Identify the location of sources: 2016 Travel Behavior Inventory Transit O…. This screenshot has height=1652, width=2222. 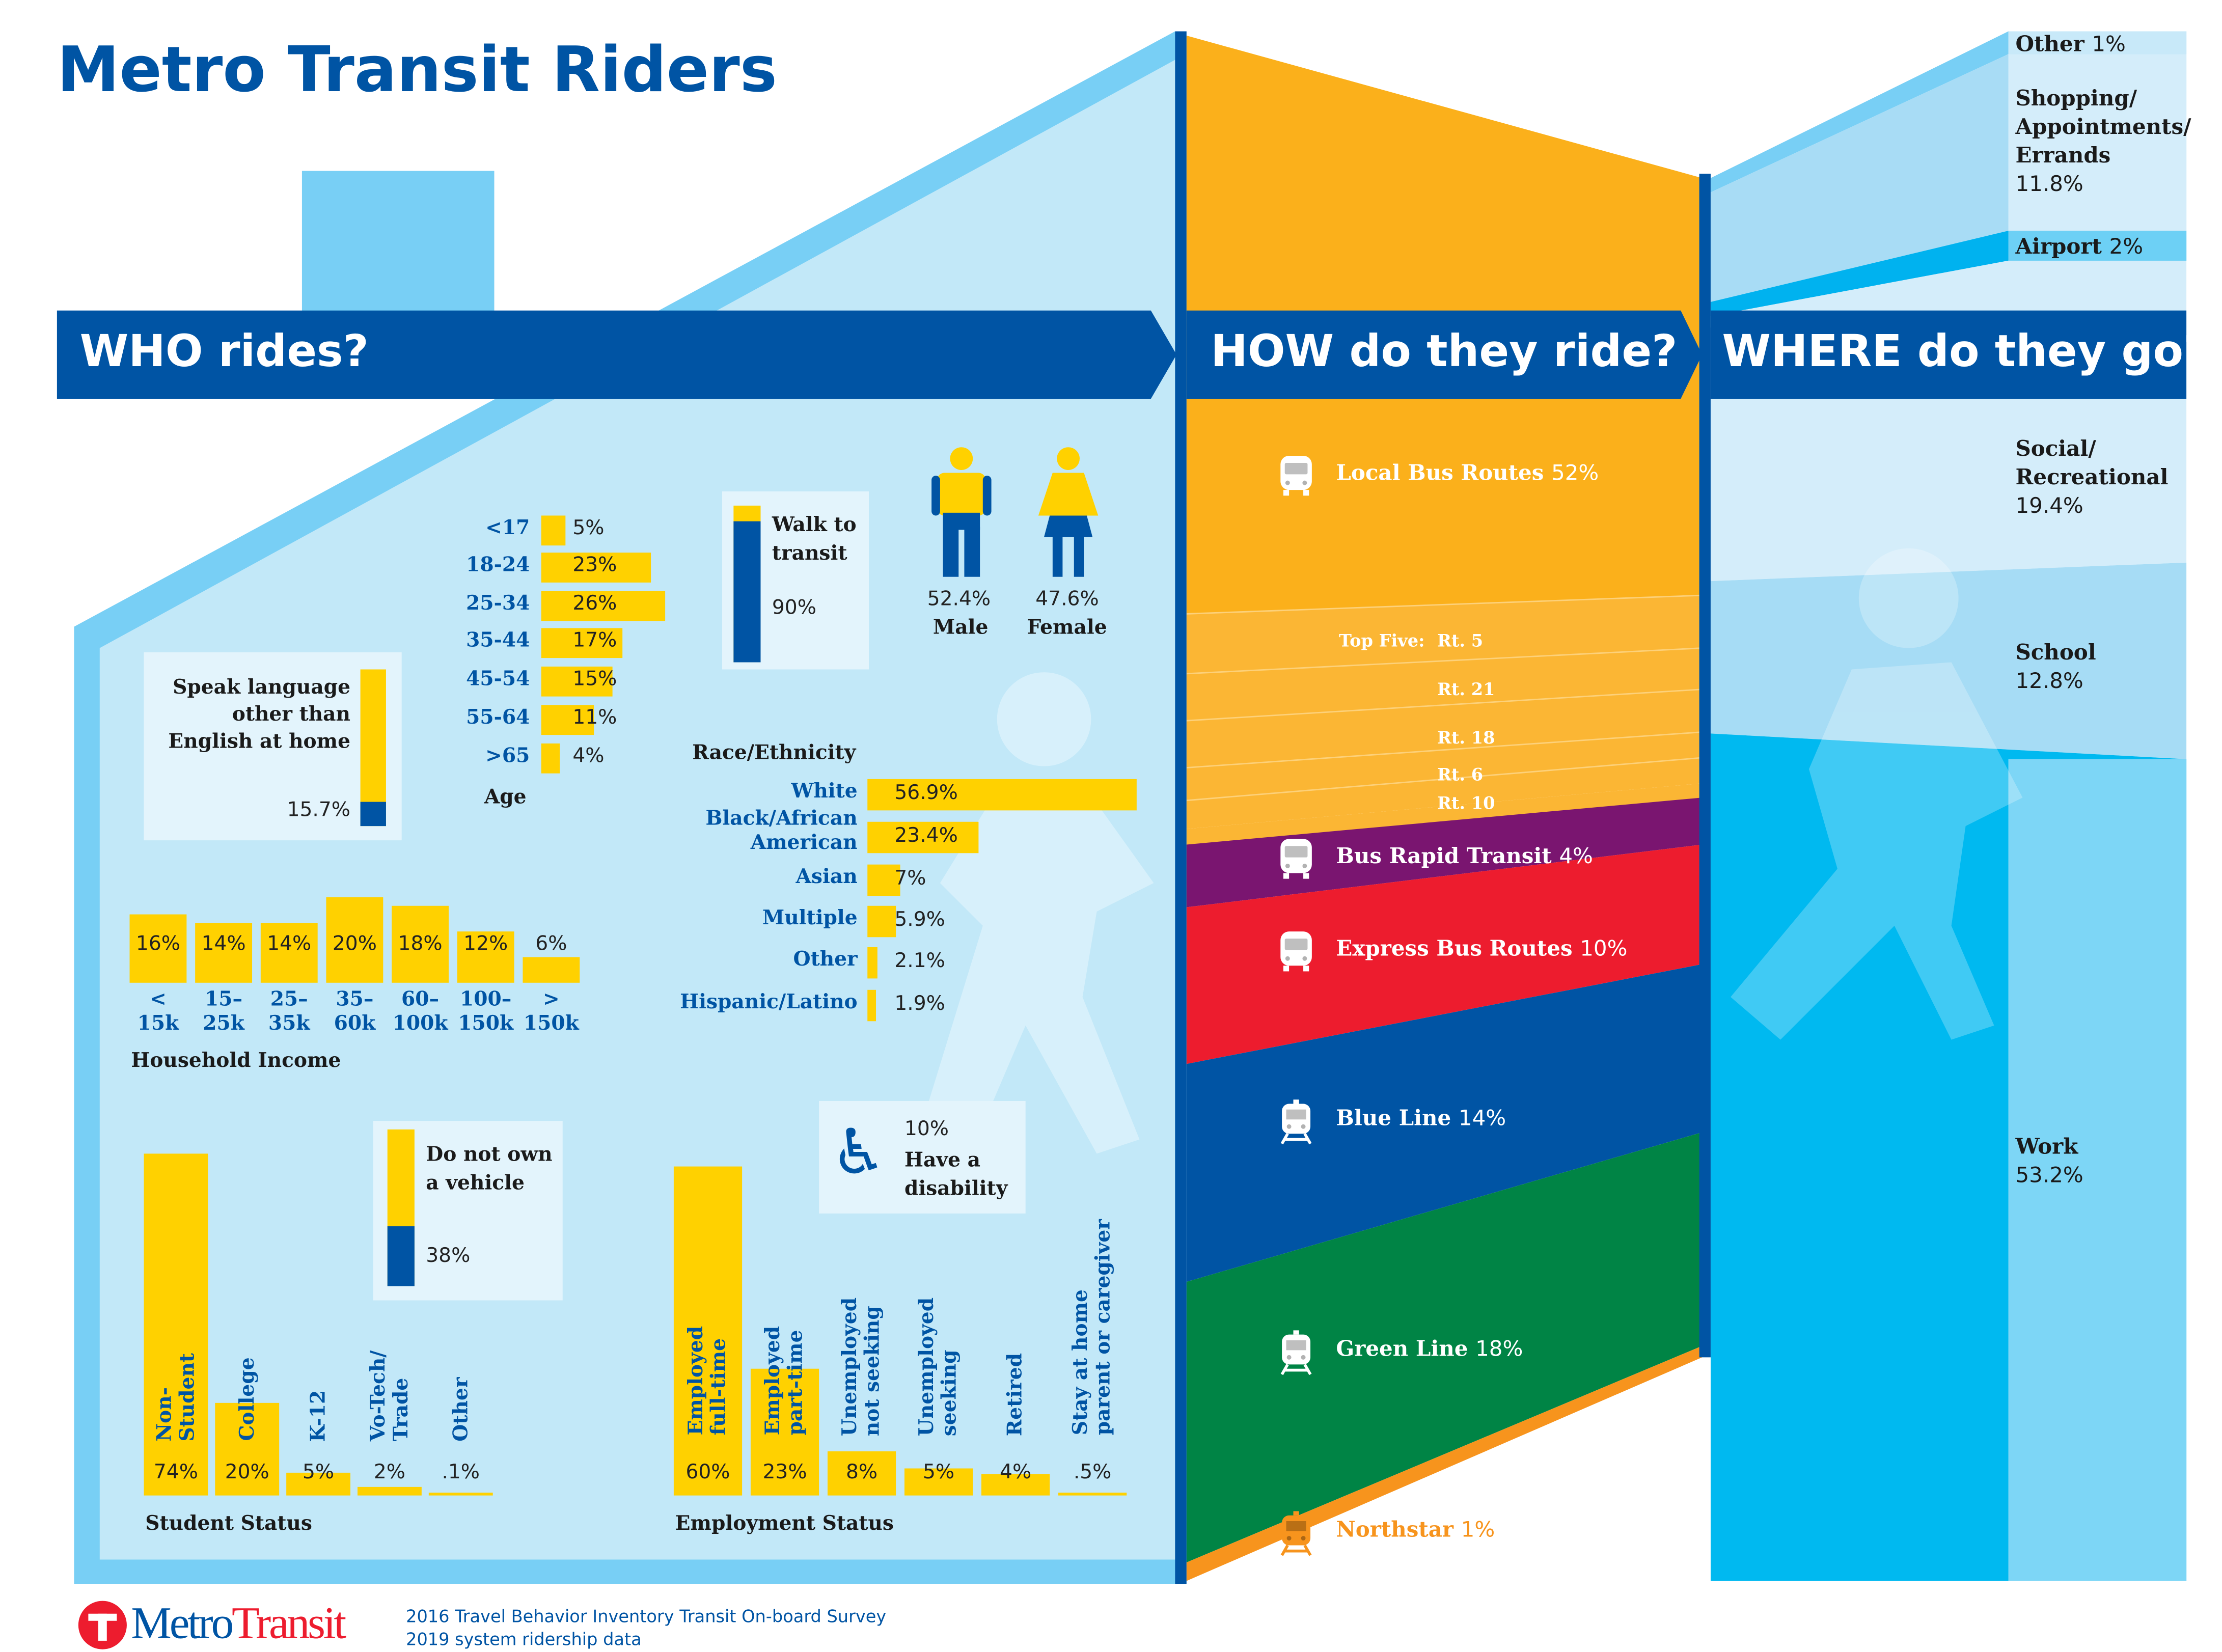
(646, 1627).